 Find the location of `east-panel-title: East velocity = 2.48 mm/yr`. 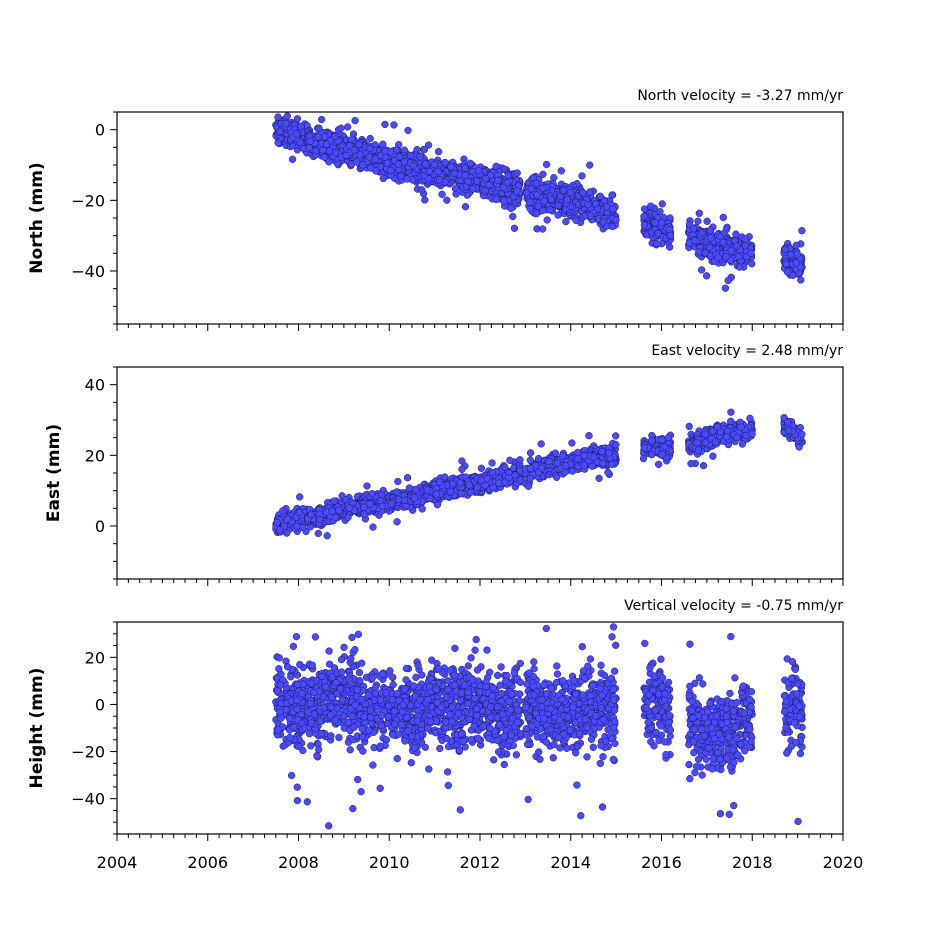

east-panel-title: East velocity = 2.48 mm/yr is located at coordinates (747, 351).